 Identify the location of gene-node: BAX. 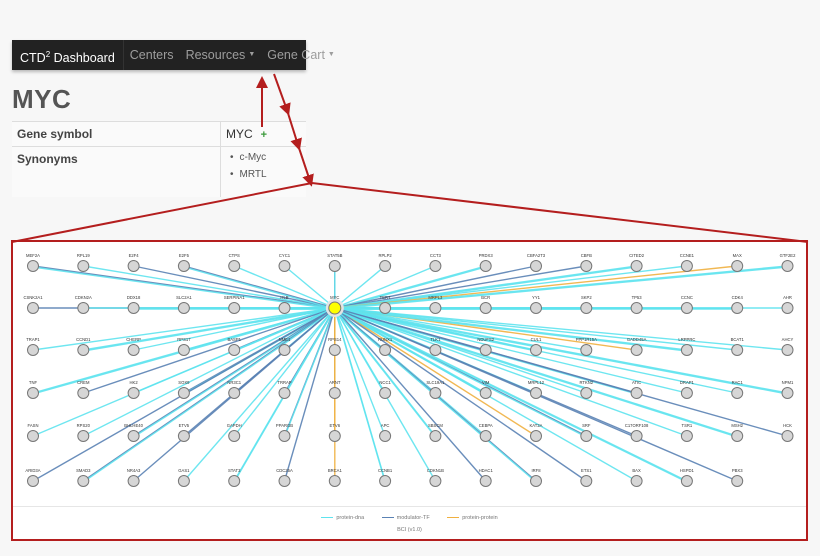
(636, 477).